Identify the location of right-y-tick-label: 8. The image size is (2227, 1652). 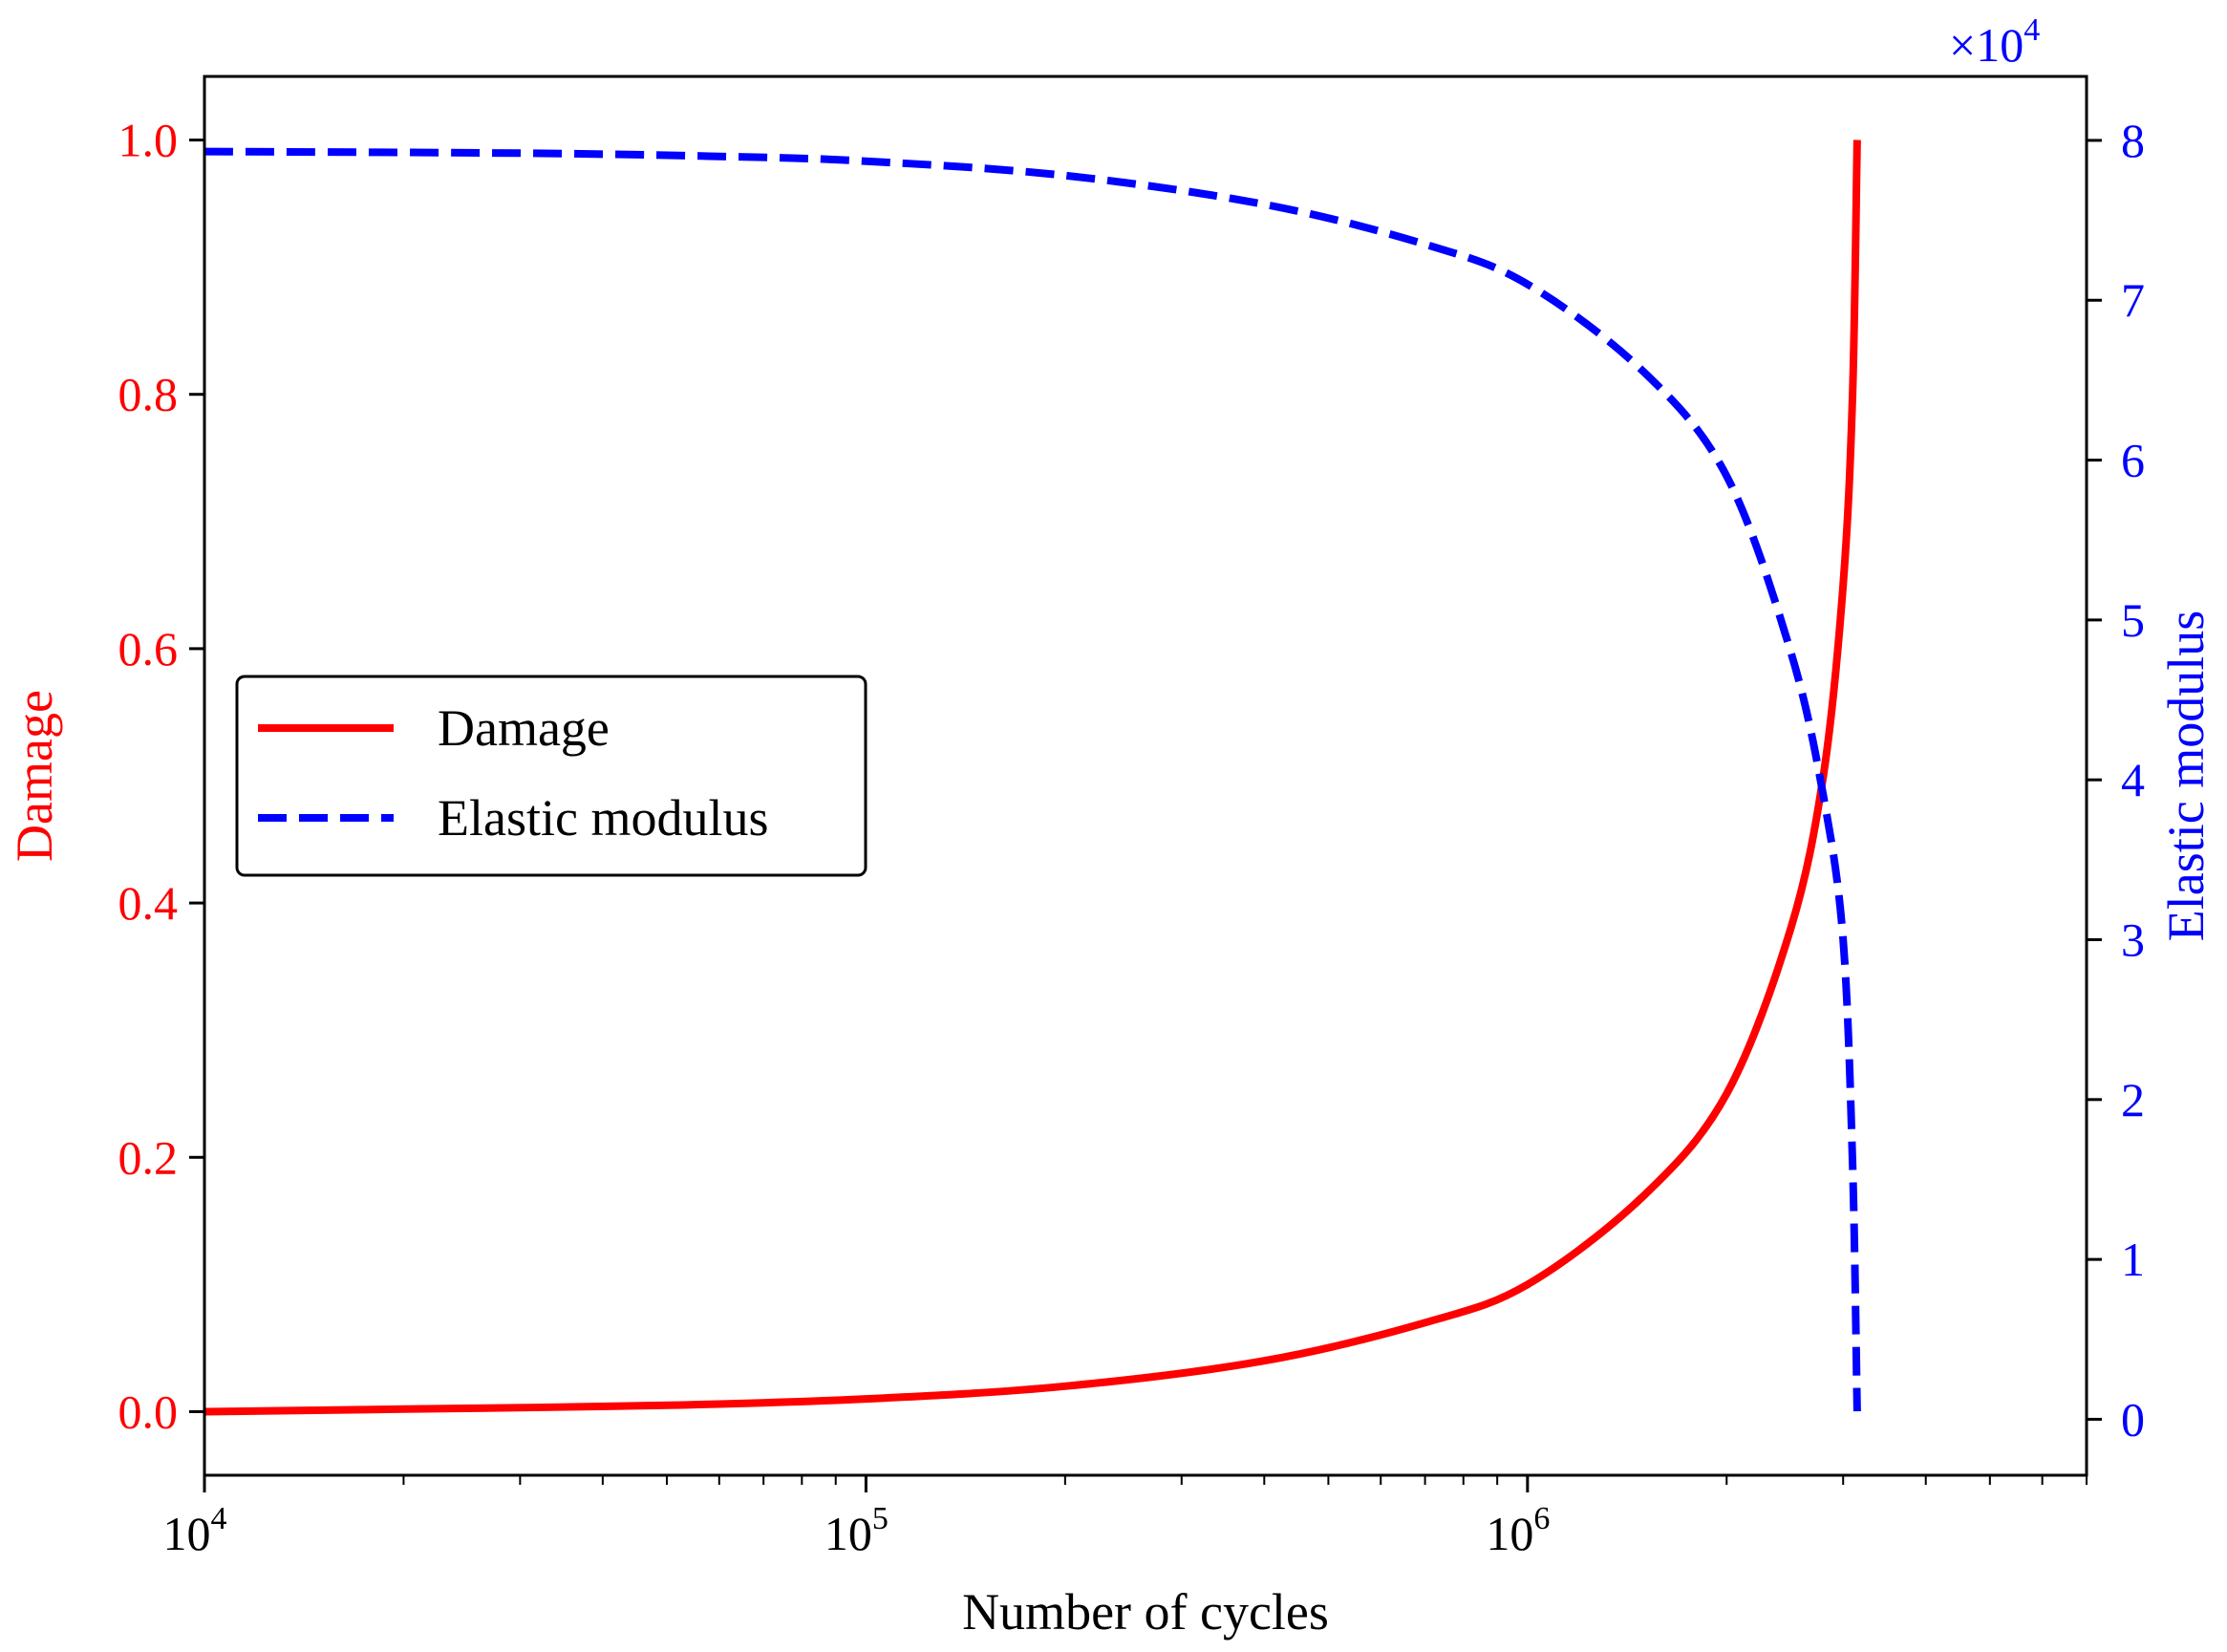
(2133, 141).